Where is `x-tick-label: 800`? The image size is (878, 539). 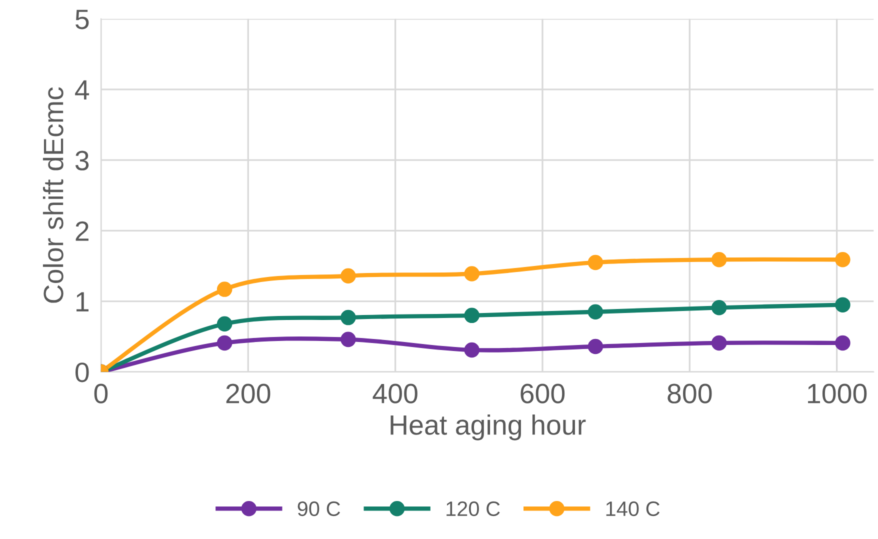 x-tick-label: 800 is located at coordinates (690, 394).